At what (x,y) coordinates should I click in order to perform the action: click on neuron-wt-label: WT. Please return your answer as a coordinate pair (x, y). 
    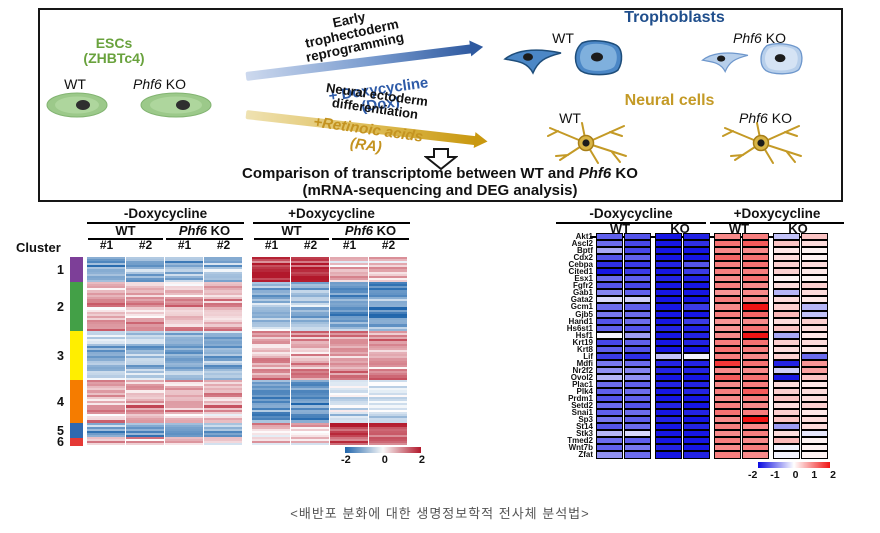
    Looking at the image, I should click on (570, 118).